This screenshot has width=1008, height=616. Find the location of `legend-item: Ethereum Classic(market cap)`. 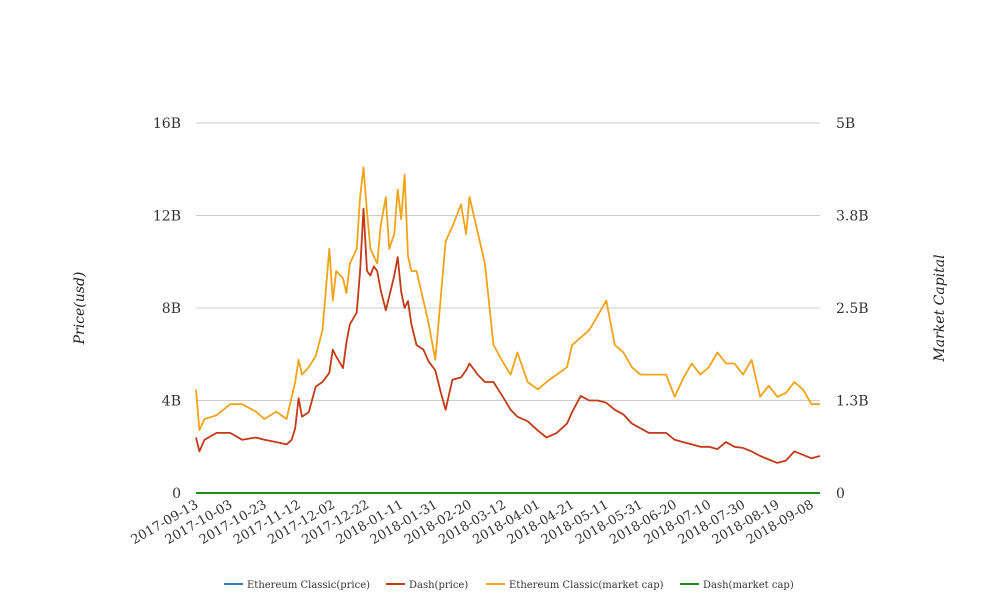

legend-item: Ethereum Classic(market cap) is located at coordinates (575, 585).